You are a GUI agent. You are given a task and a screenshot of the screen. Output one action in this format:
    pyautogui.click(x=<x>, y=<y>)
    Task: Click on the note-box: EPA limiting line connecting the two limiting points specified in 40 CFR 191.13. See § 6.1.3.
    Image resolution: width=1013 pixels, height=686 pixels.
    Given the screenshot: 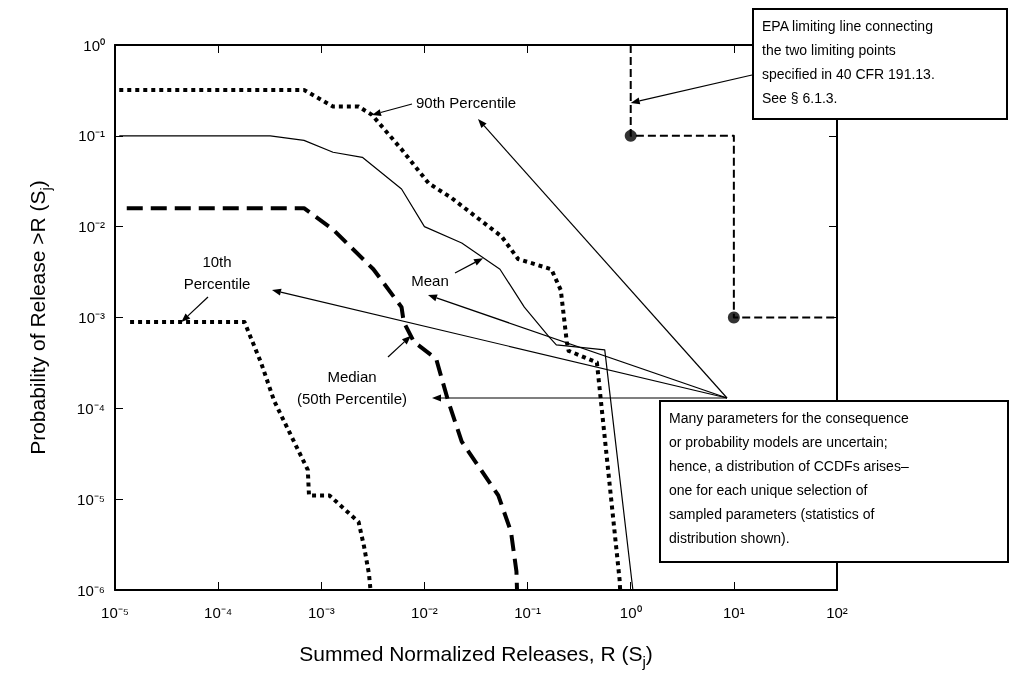 What is the action you would take?
    pyautogui.click(x=880, y=64)
    